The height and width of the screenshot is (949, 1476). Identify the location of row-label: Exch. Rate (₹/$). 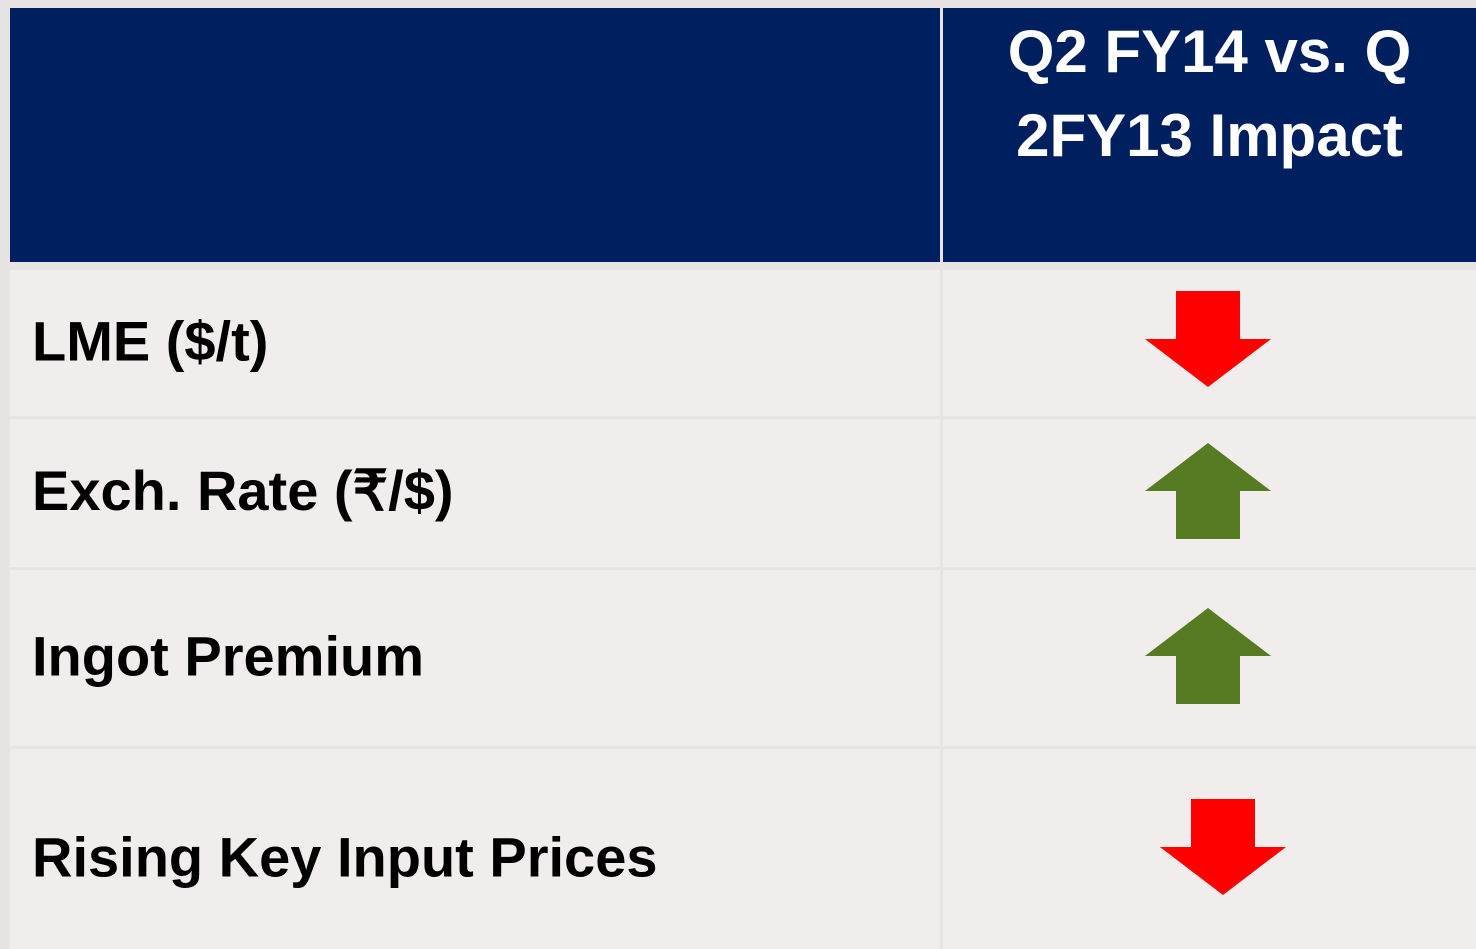
(243, 490).